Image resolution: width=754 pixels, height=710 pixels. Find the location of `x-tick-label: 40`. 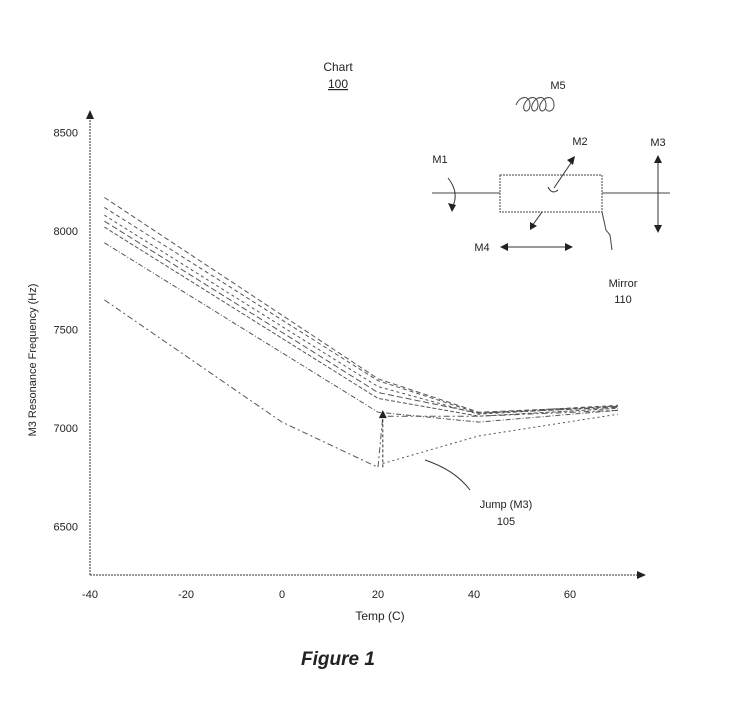

x-tick-label: 40 is located at coordinates (474, 595).